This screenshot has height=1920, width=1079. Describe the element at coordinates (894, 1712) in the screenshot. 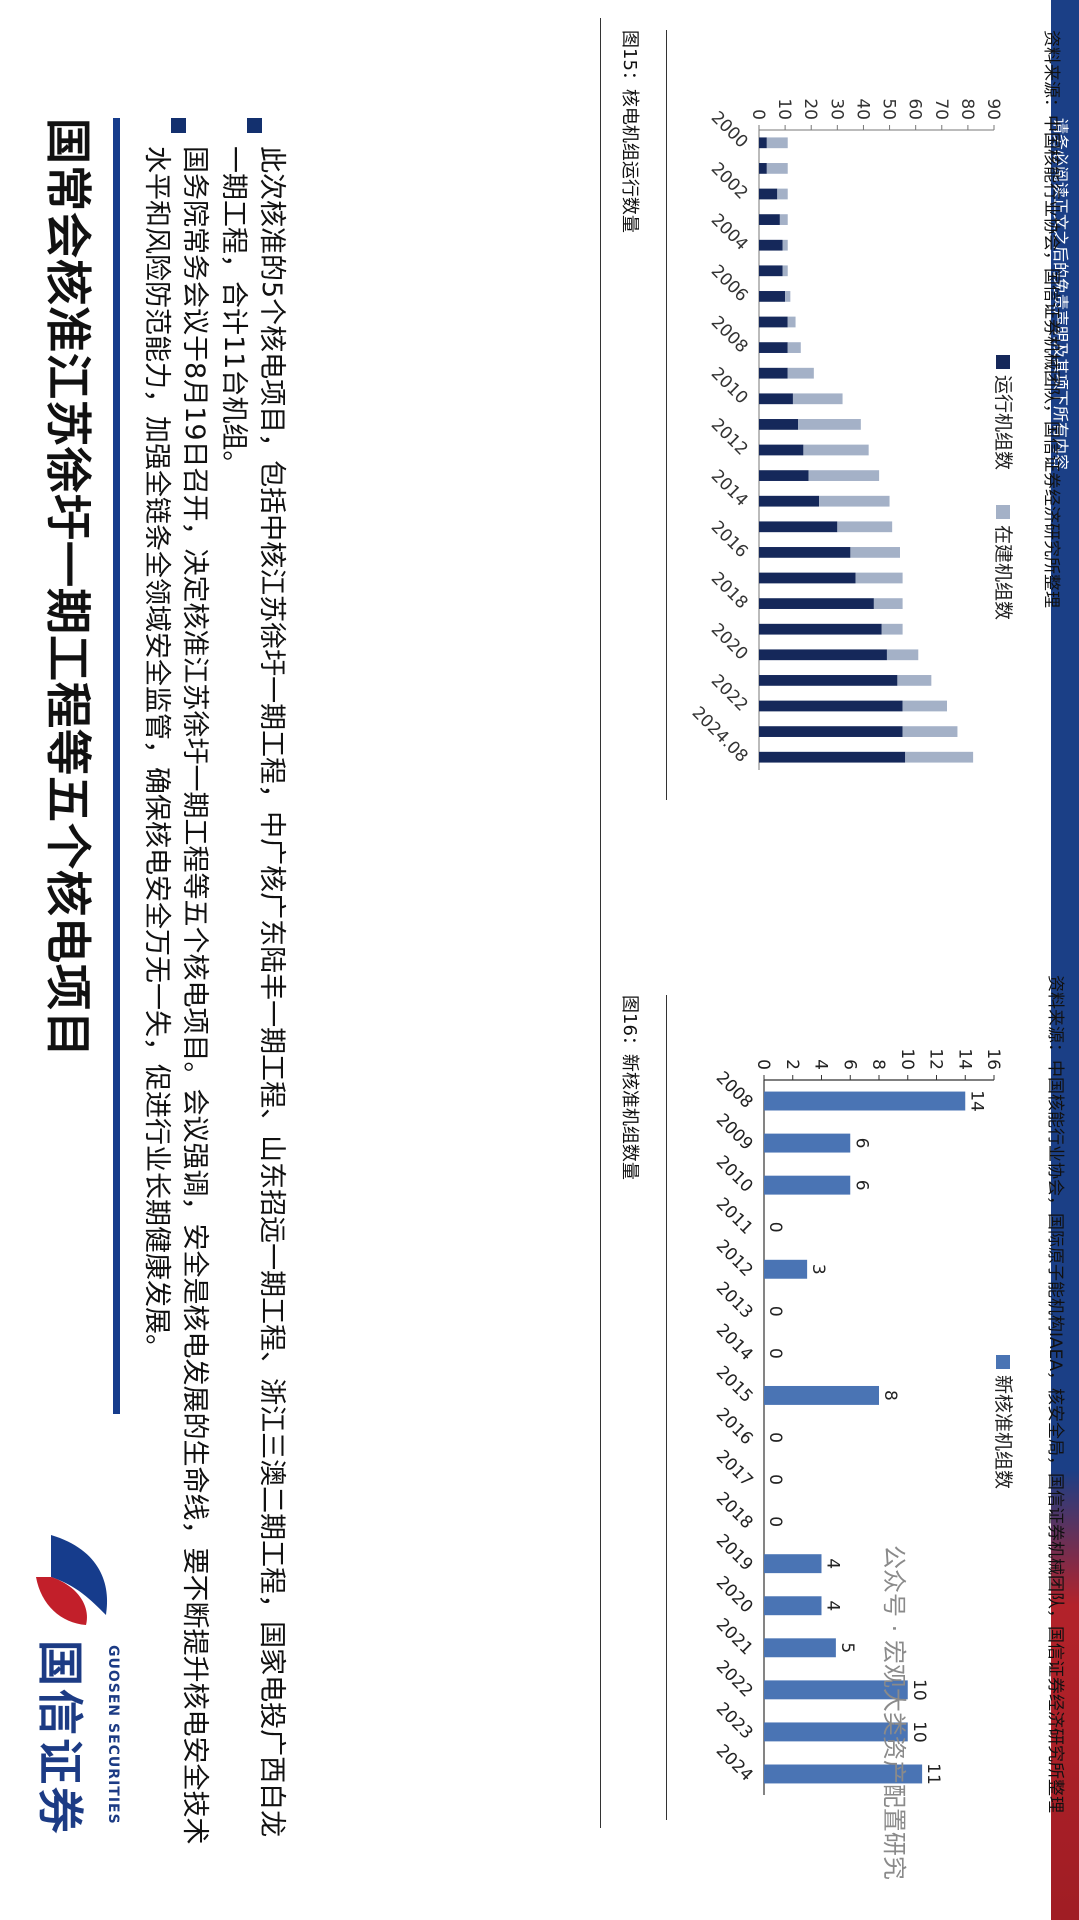

I see `watermark-text: 公众号 · 宏观大类资产配置研究` at that location.